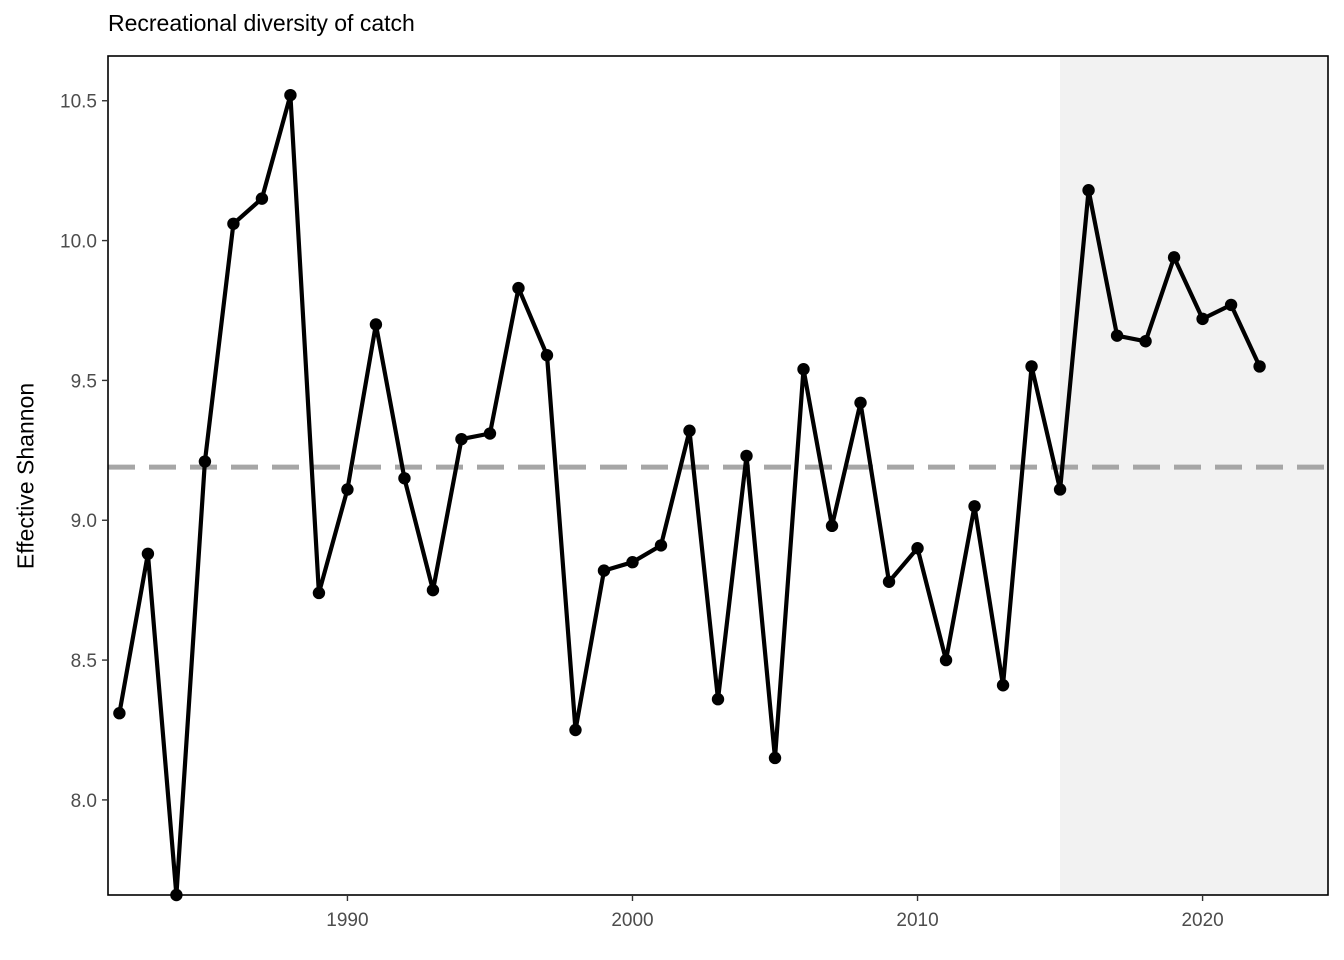  What do you see at coordinates (261, 23) in the screenshot?
I see `chart-title: Recreational diversity of catch` at bounding box center [261, 23].